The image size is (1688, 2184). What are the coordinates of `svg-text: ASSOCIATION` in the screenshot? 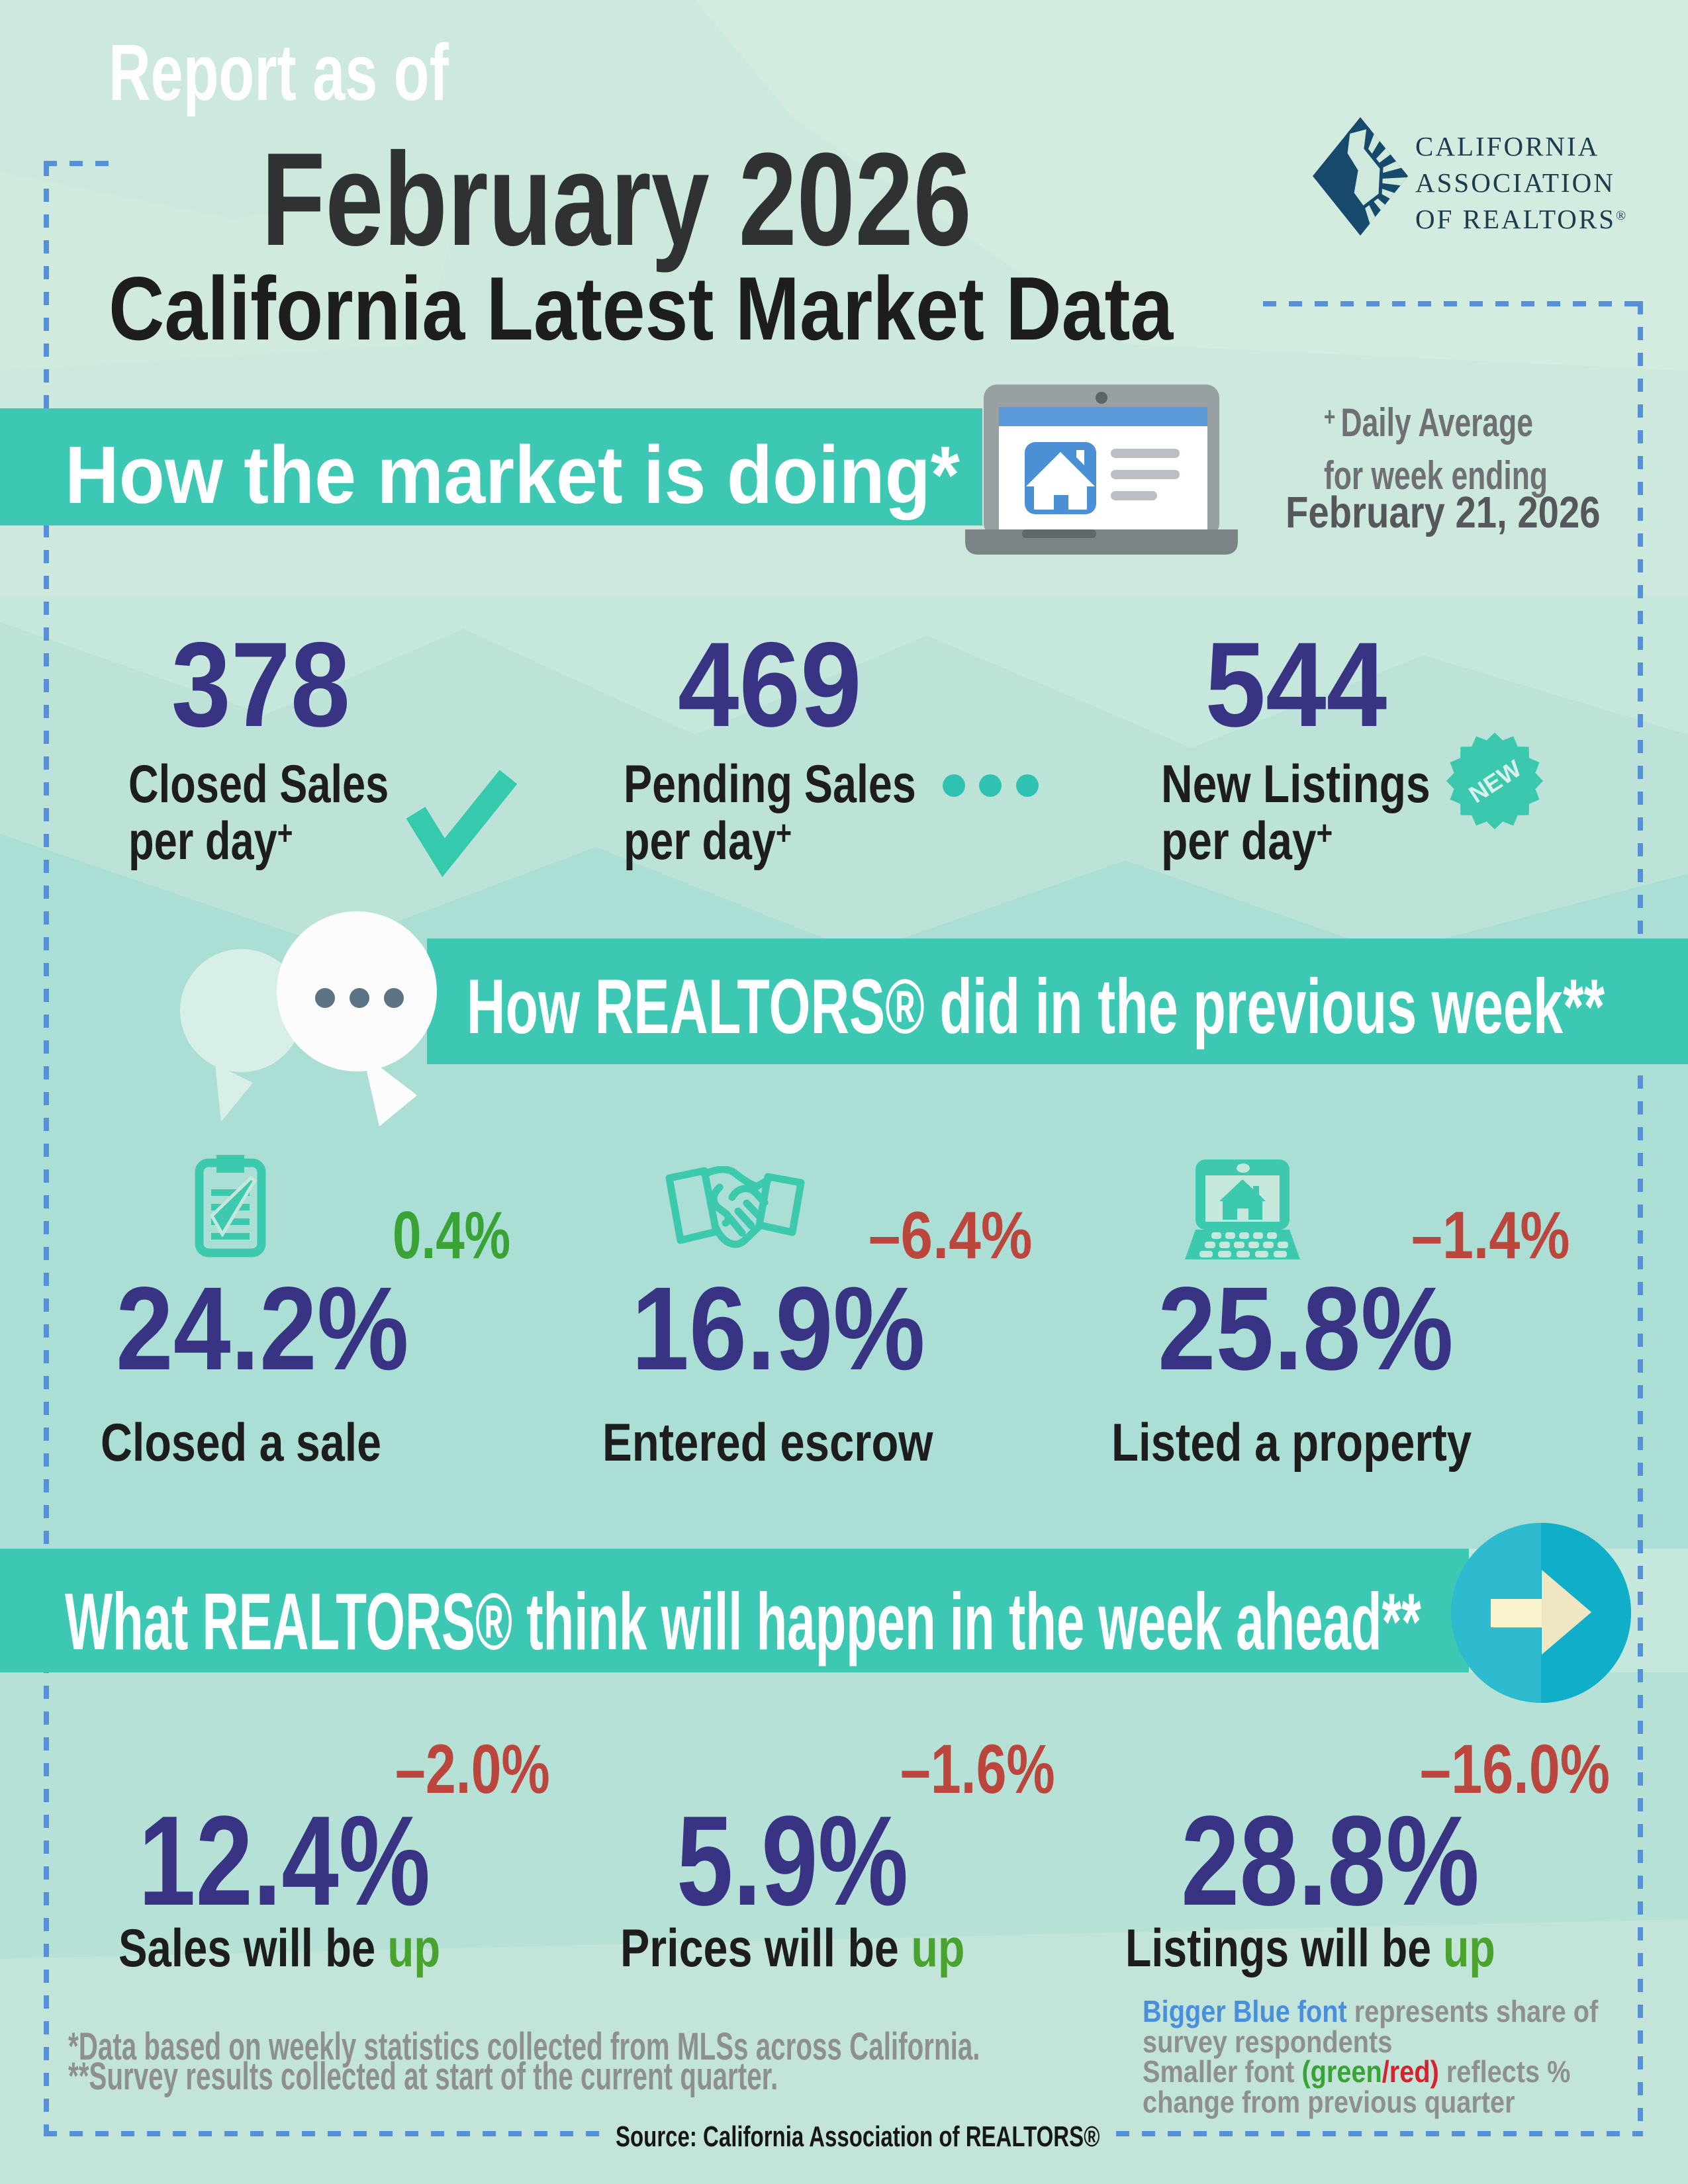 It's located at (1515, 182).